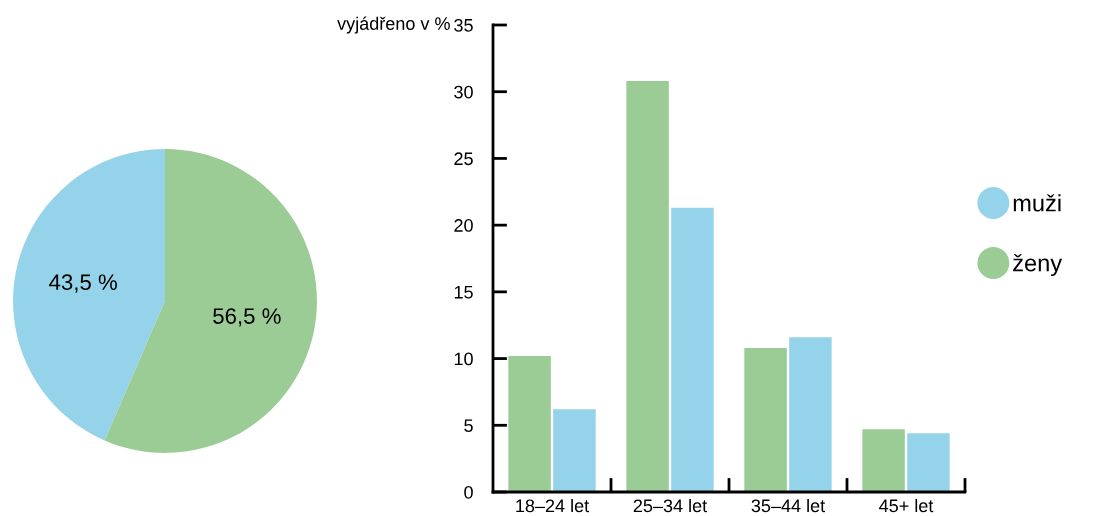 The width and height of the screenshot is (1094, 516). Describe the element at coordinates (1038, 265) in the screenshot. I see `legend-label: ženy` at that location.